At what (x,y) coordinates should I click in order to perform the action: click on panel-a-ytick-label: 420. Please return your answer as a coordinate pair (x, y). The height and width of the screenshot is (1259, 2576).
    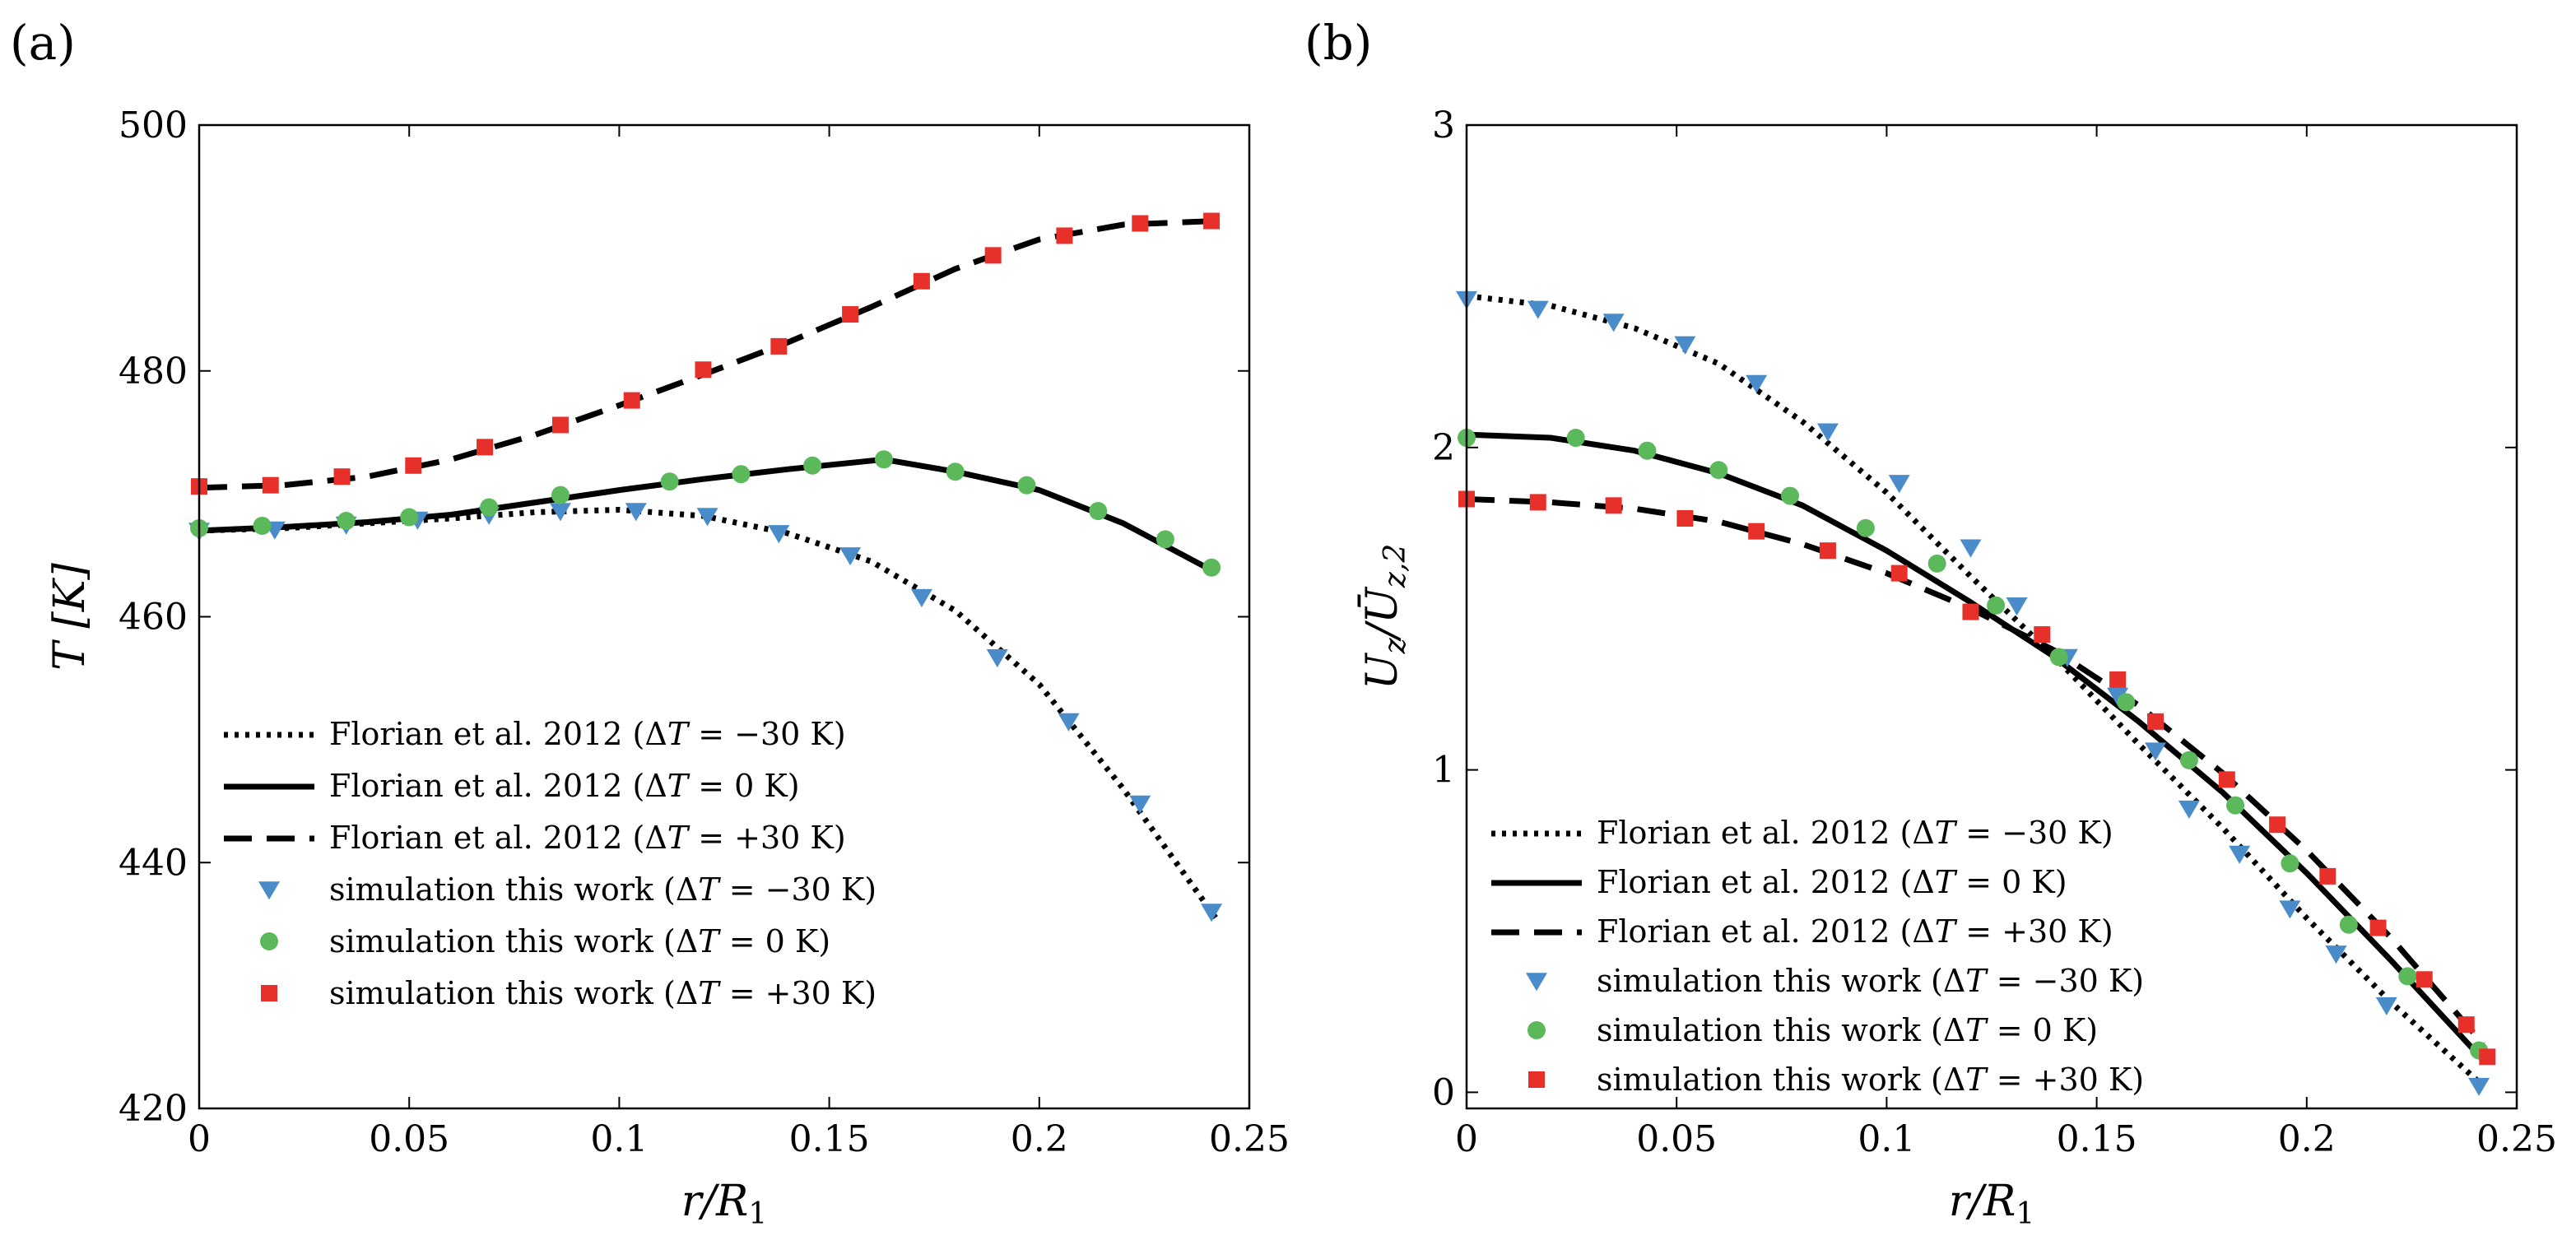
    Looking at the image, I should click on (153, 1109).